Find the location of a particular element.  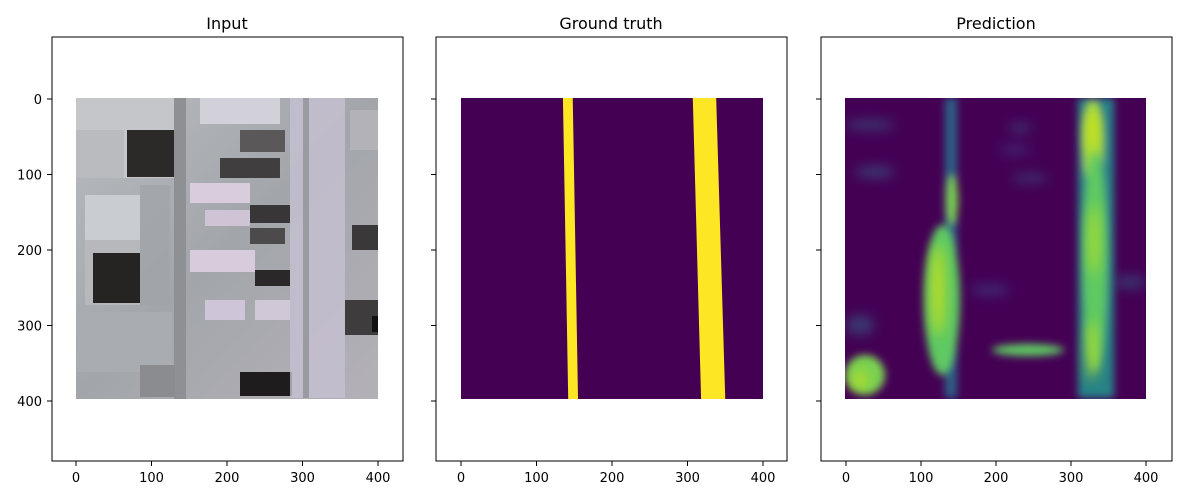

panel-title: Input is located at coordinates (226, 23).